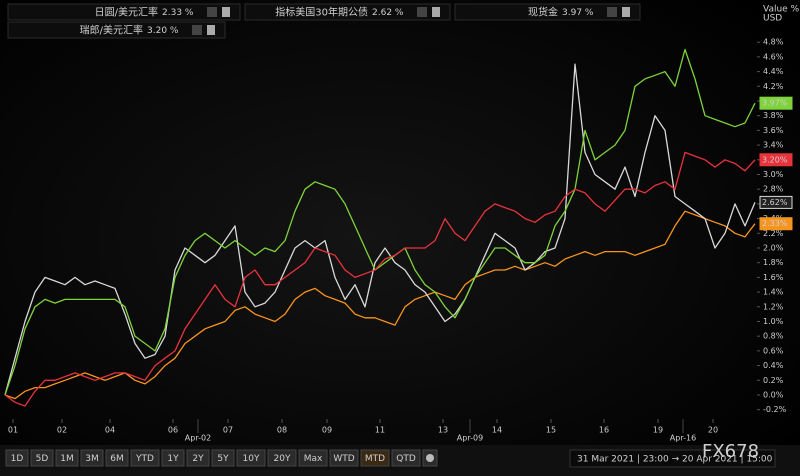 The width and height of the screenshot is (800, 476). I want to click on toolbar: 1D 5D 1M 3M 6M YTD 1Y 2Y 5Y 10Y 20Y Max WTD MTD QTD, so click(221, 458).